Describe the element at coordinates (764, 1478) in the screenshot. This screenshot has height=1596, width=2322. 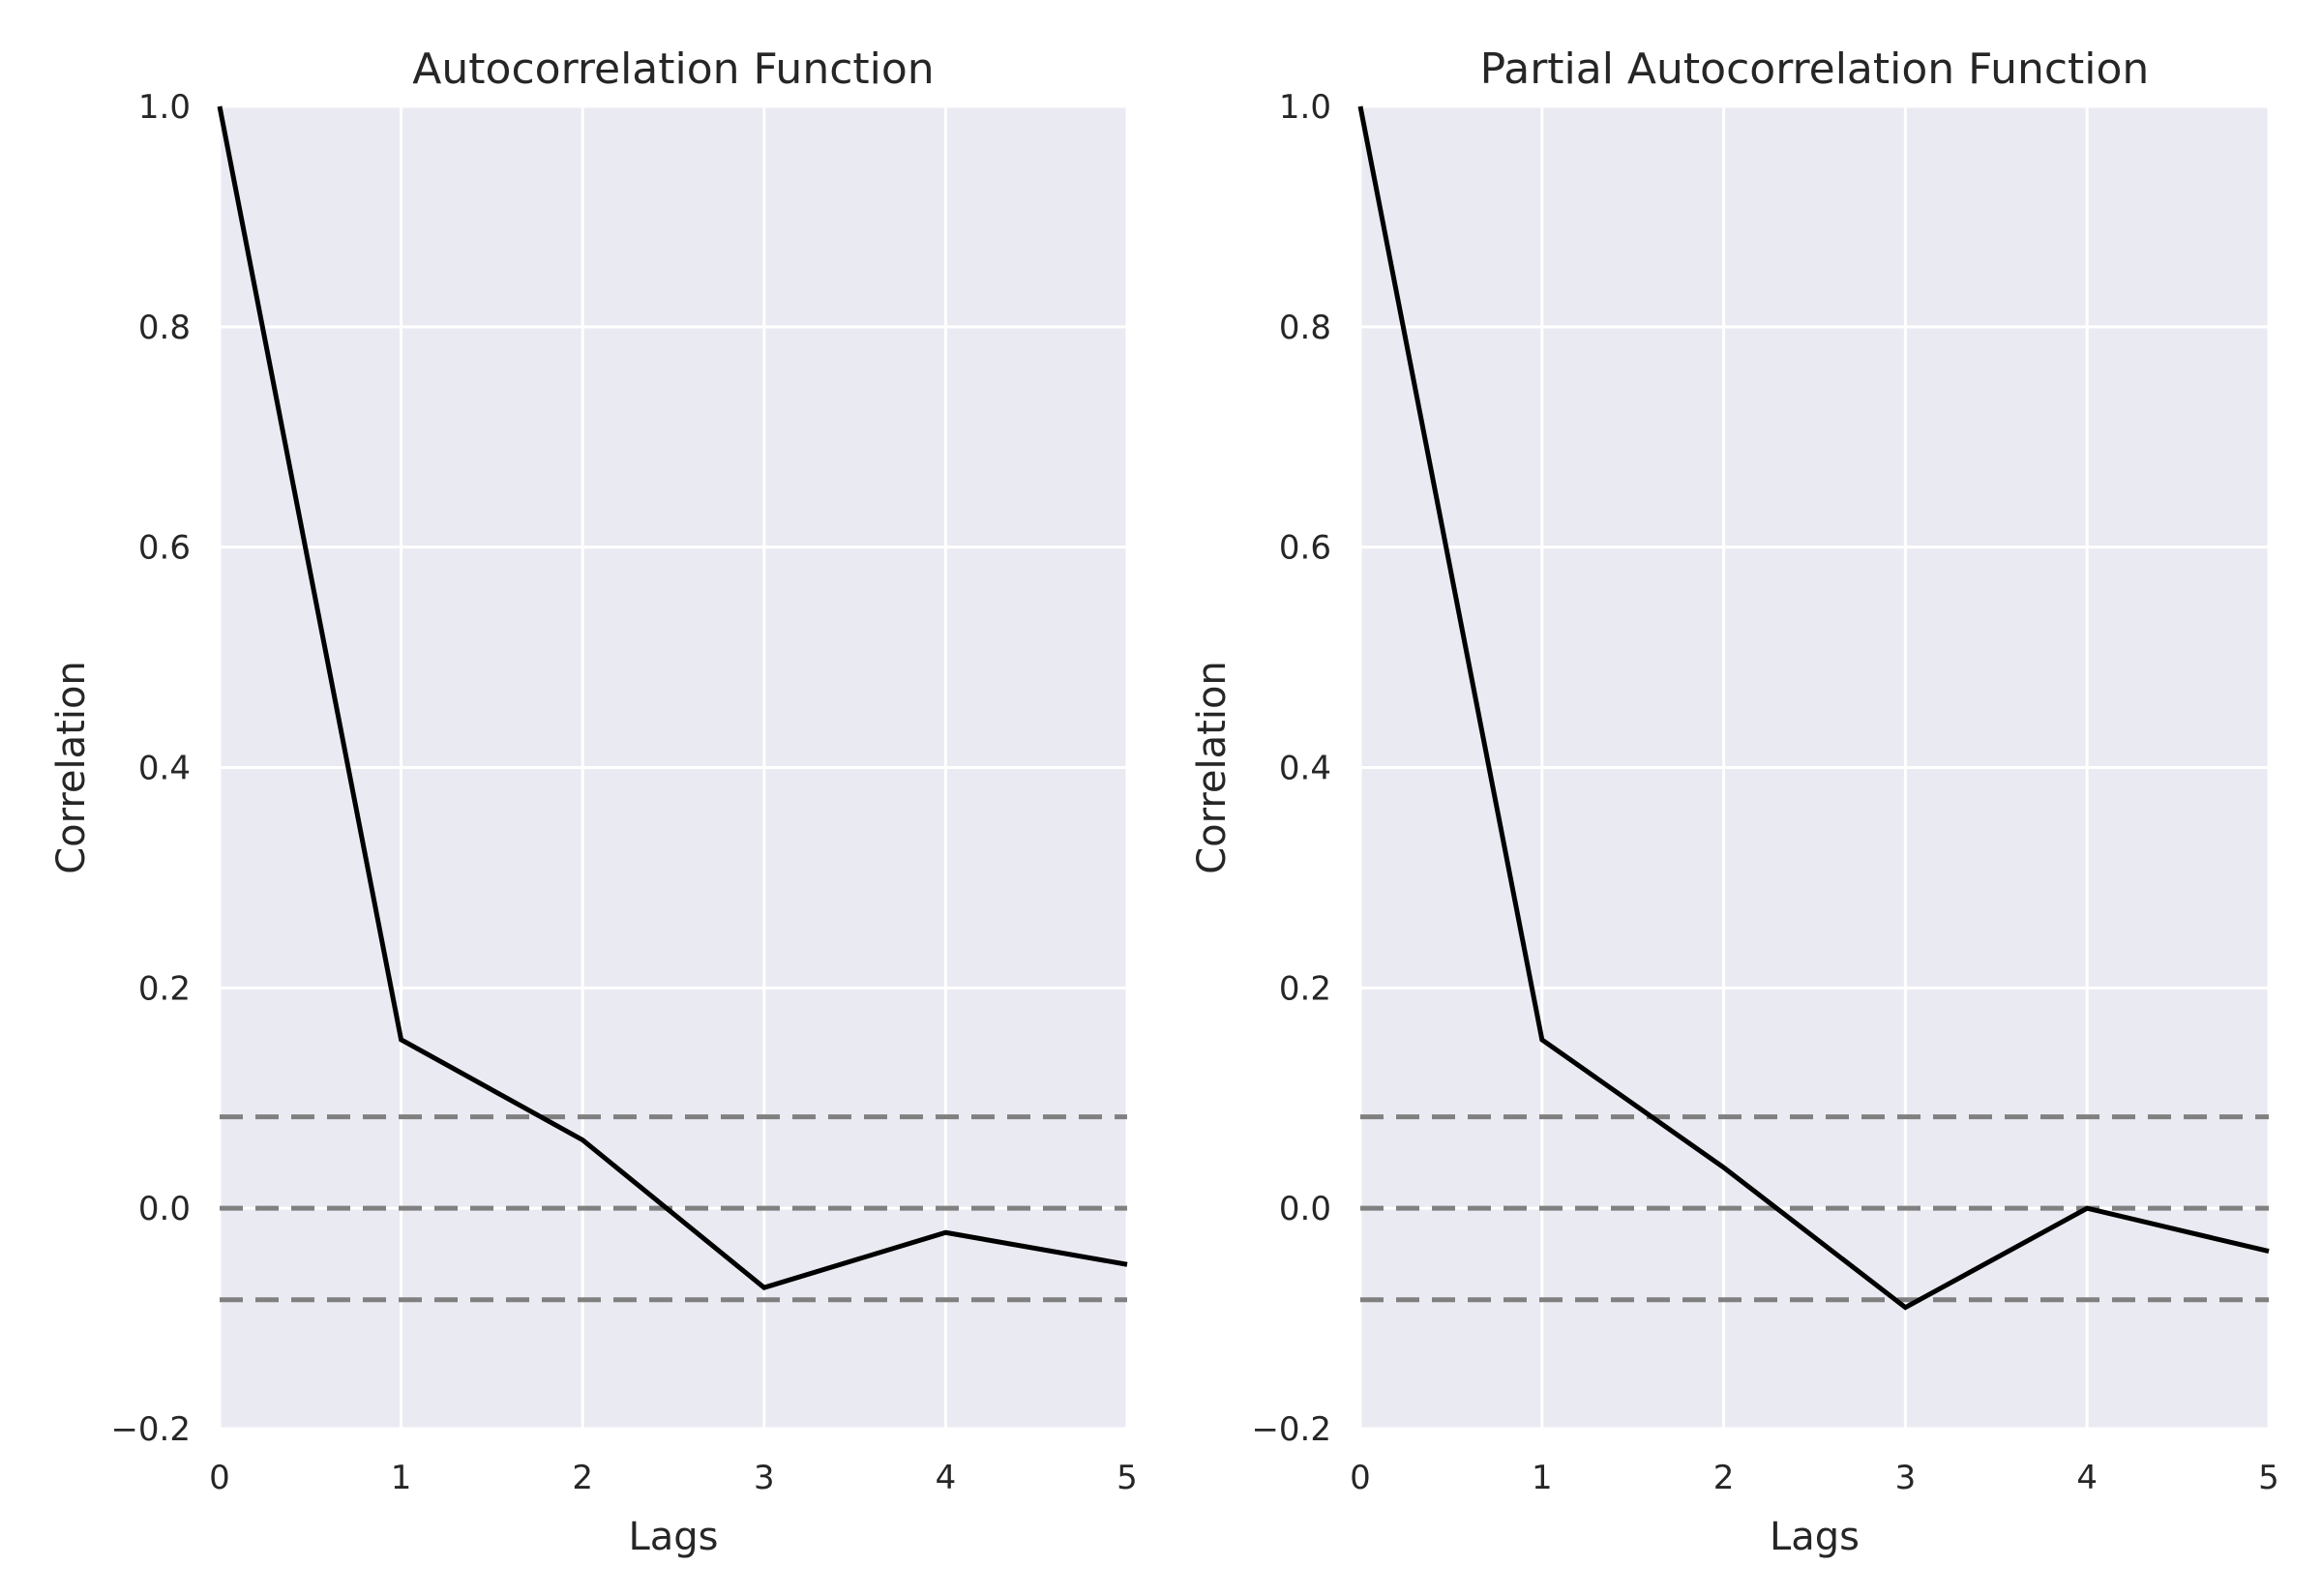
I see `acf-x-tick-label: 3` at that location.